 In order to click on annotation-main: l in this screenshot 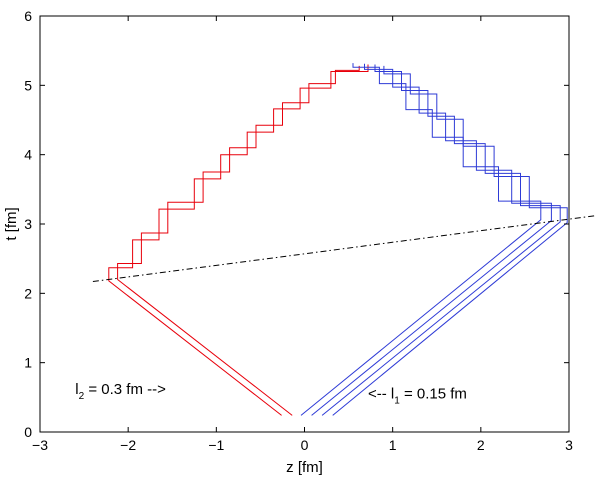, I will do `click(76, 389)`.